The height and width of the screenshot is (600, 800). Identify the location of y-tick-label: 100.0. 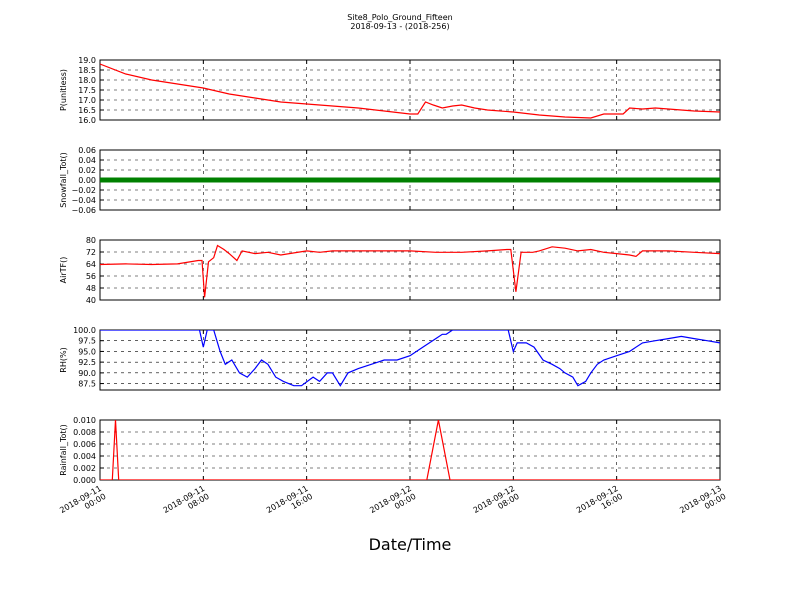
(84, 330).